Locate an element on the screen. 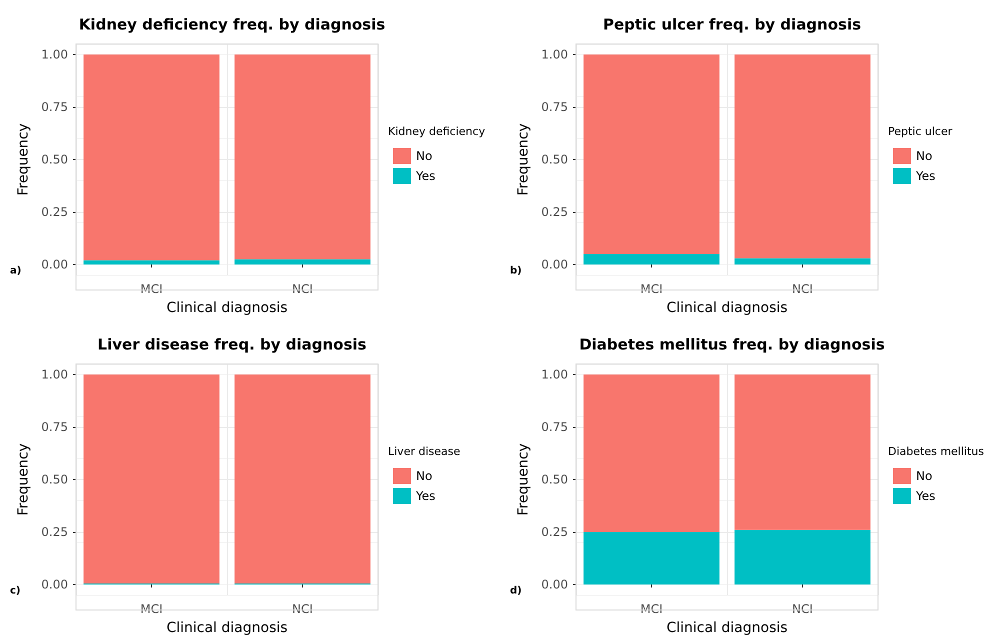 The width and height of the screenshot is (999, 641). legend-title: Kidney deficiency is located at coordinates (437, 131).